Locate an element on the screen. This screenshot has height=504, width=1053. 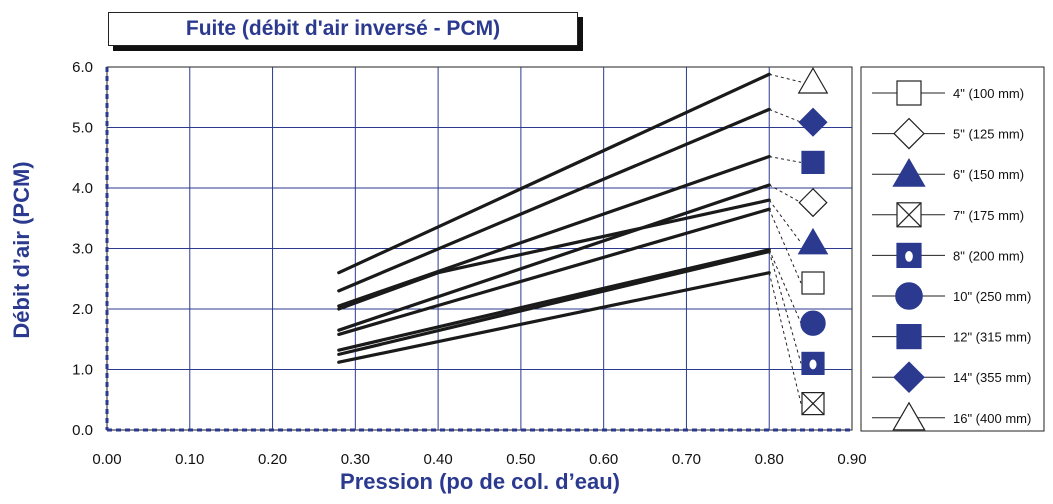
x-tick-label: 0.90 is located at coordinates (851, 459).